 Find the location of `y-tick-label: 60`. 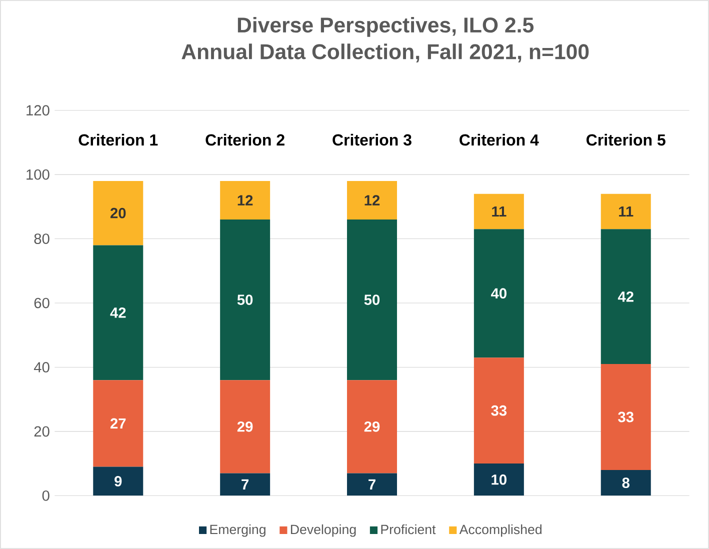

y-tick-label: 60 is located at coordinates (42, 303).